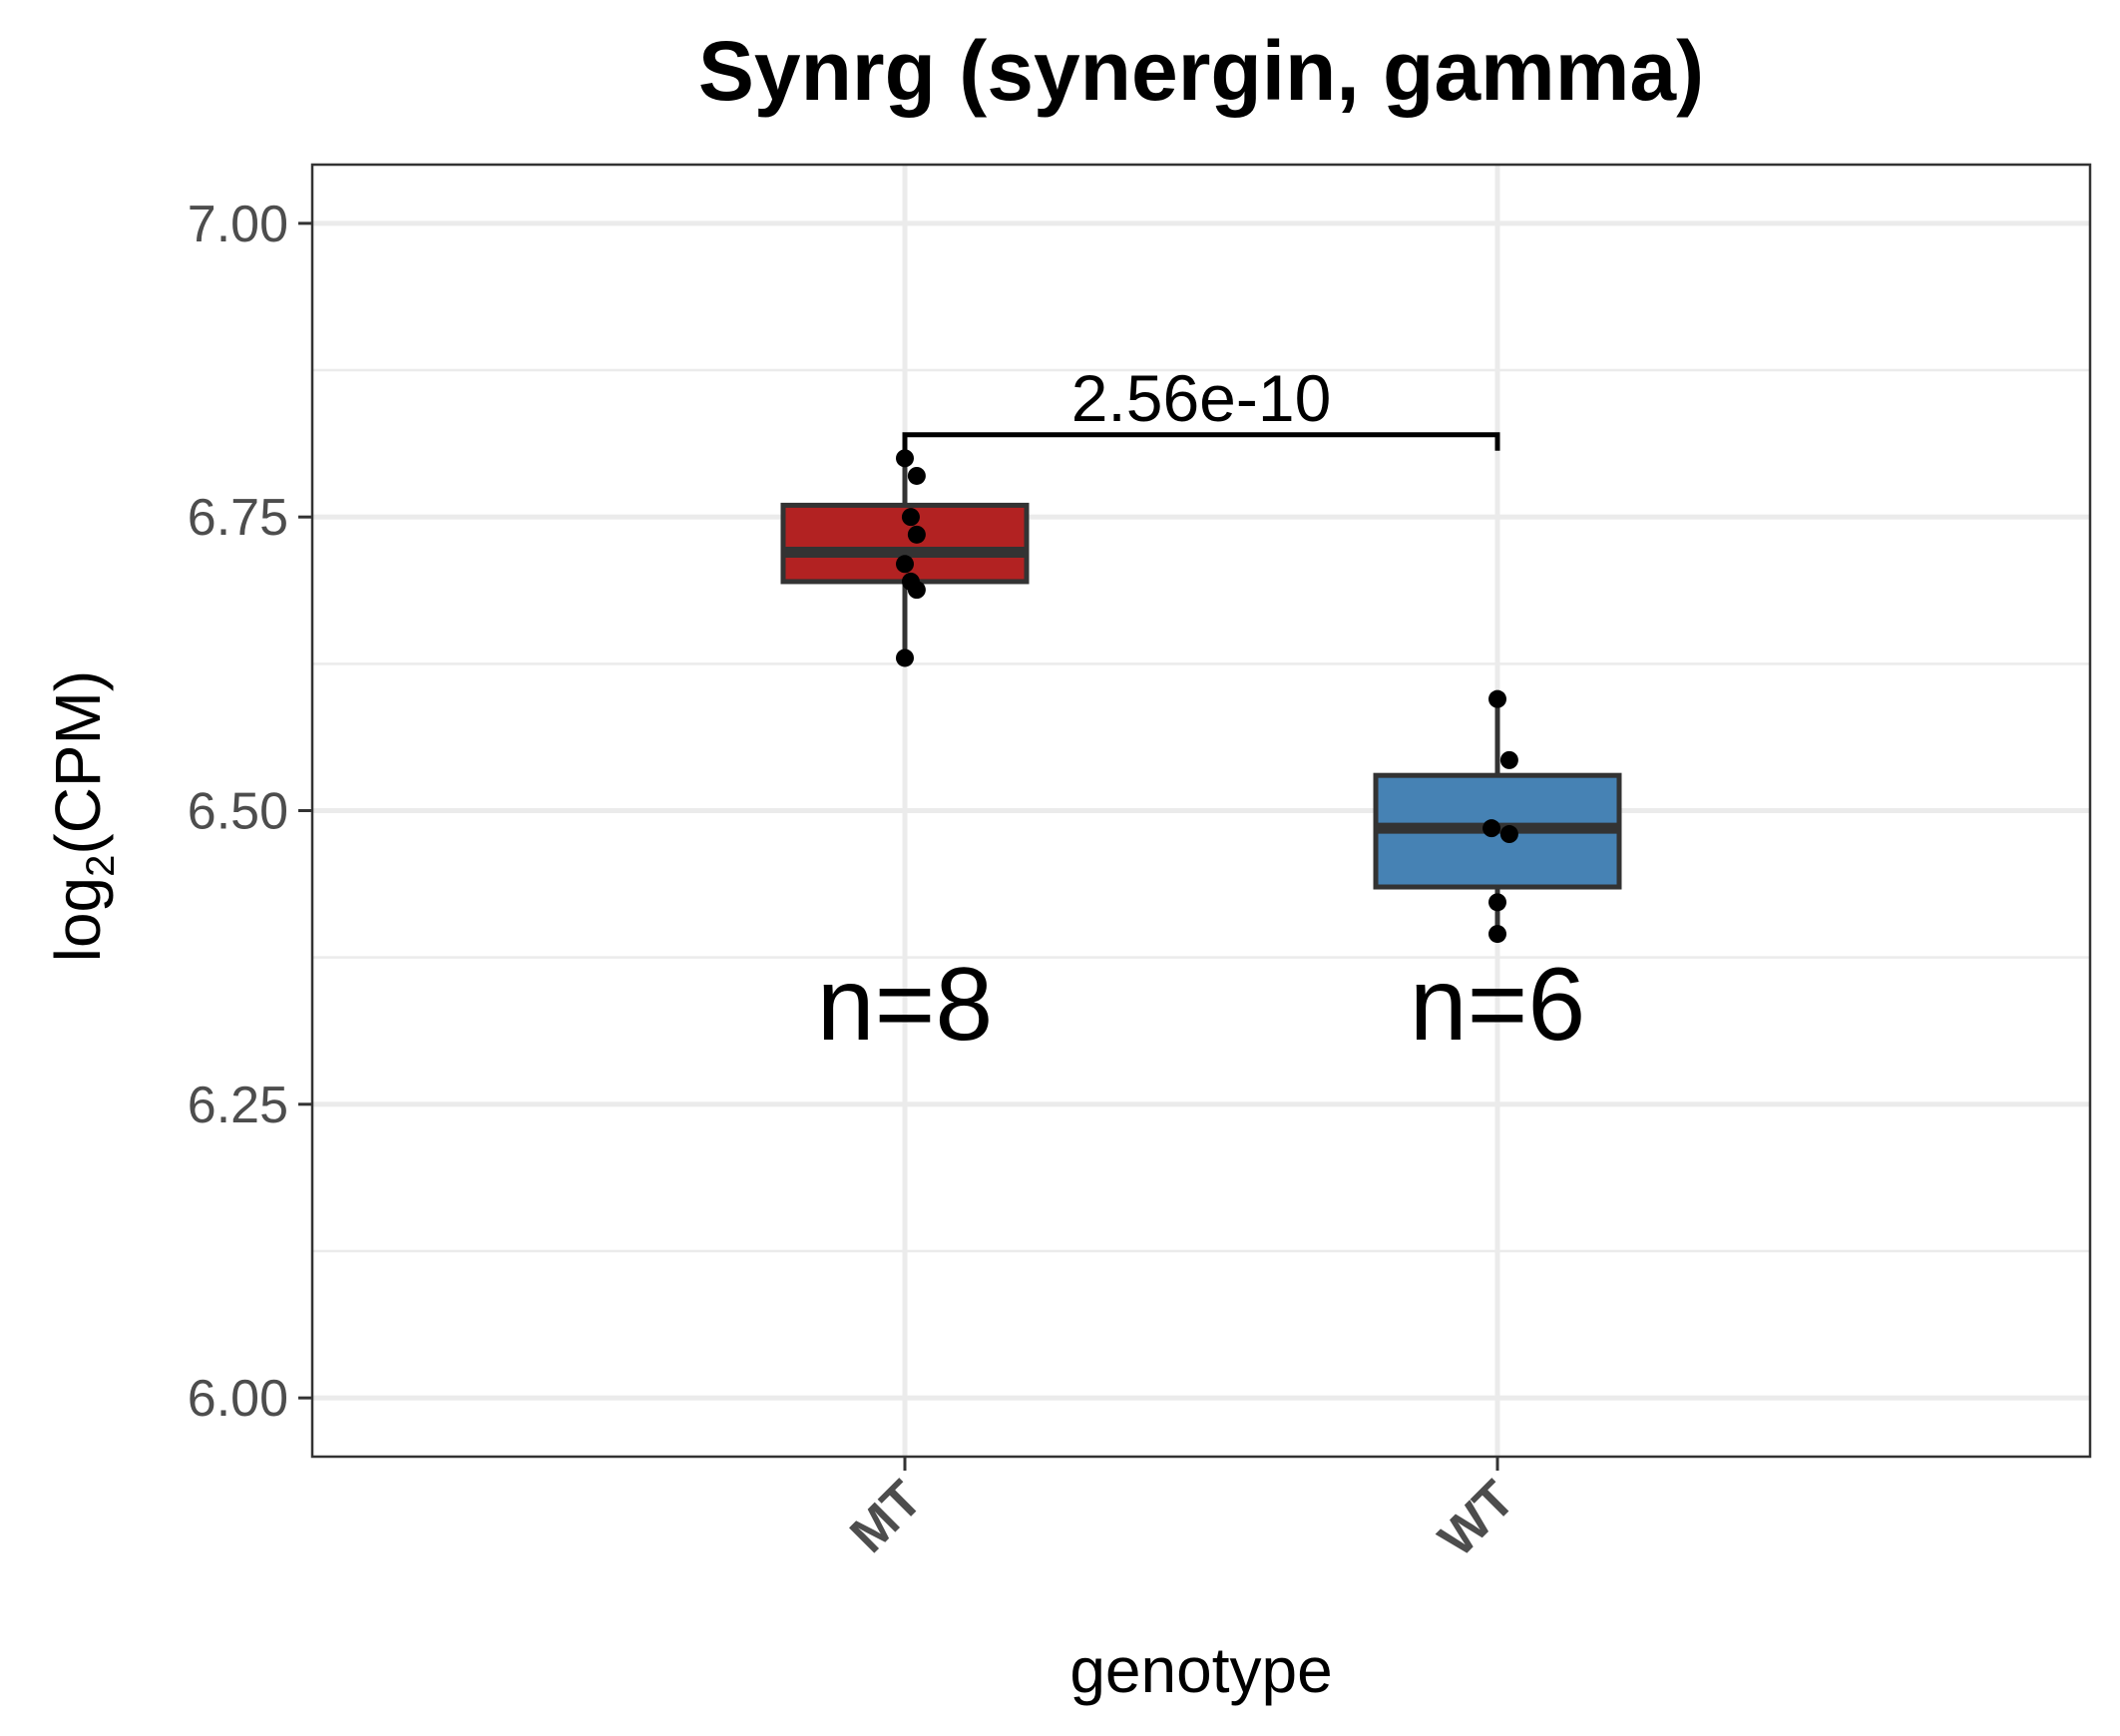  I want to click on y-axis-title: log2(CPM), so click(82, 816).